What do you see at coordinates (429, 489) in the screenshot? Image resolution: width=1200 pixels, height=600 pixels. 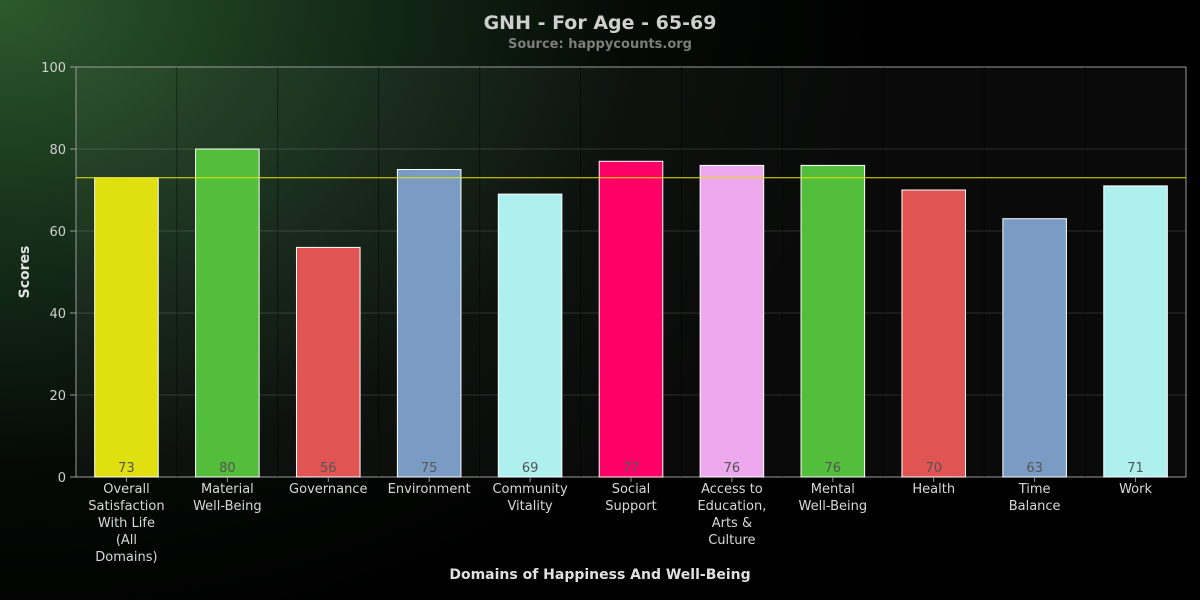 I see `x-category-label: Environment` at bounding box center [429, 489].